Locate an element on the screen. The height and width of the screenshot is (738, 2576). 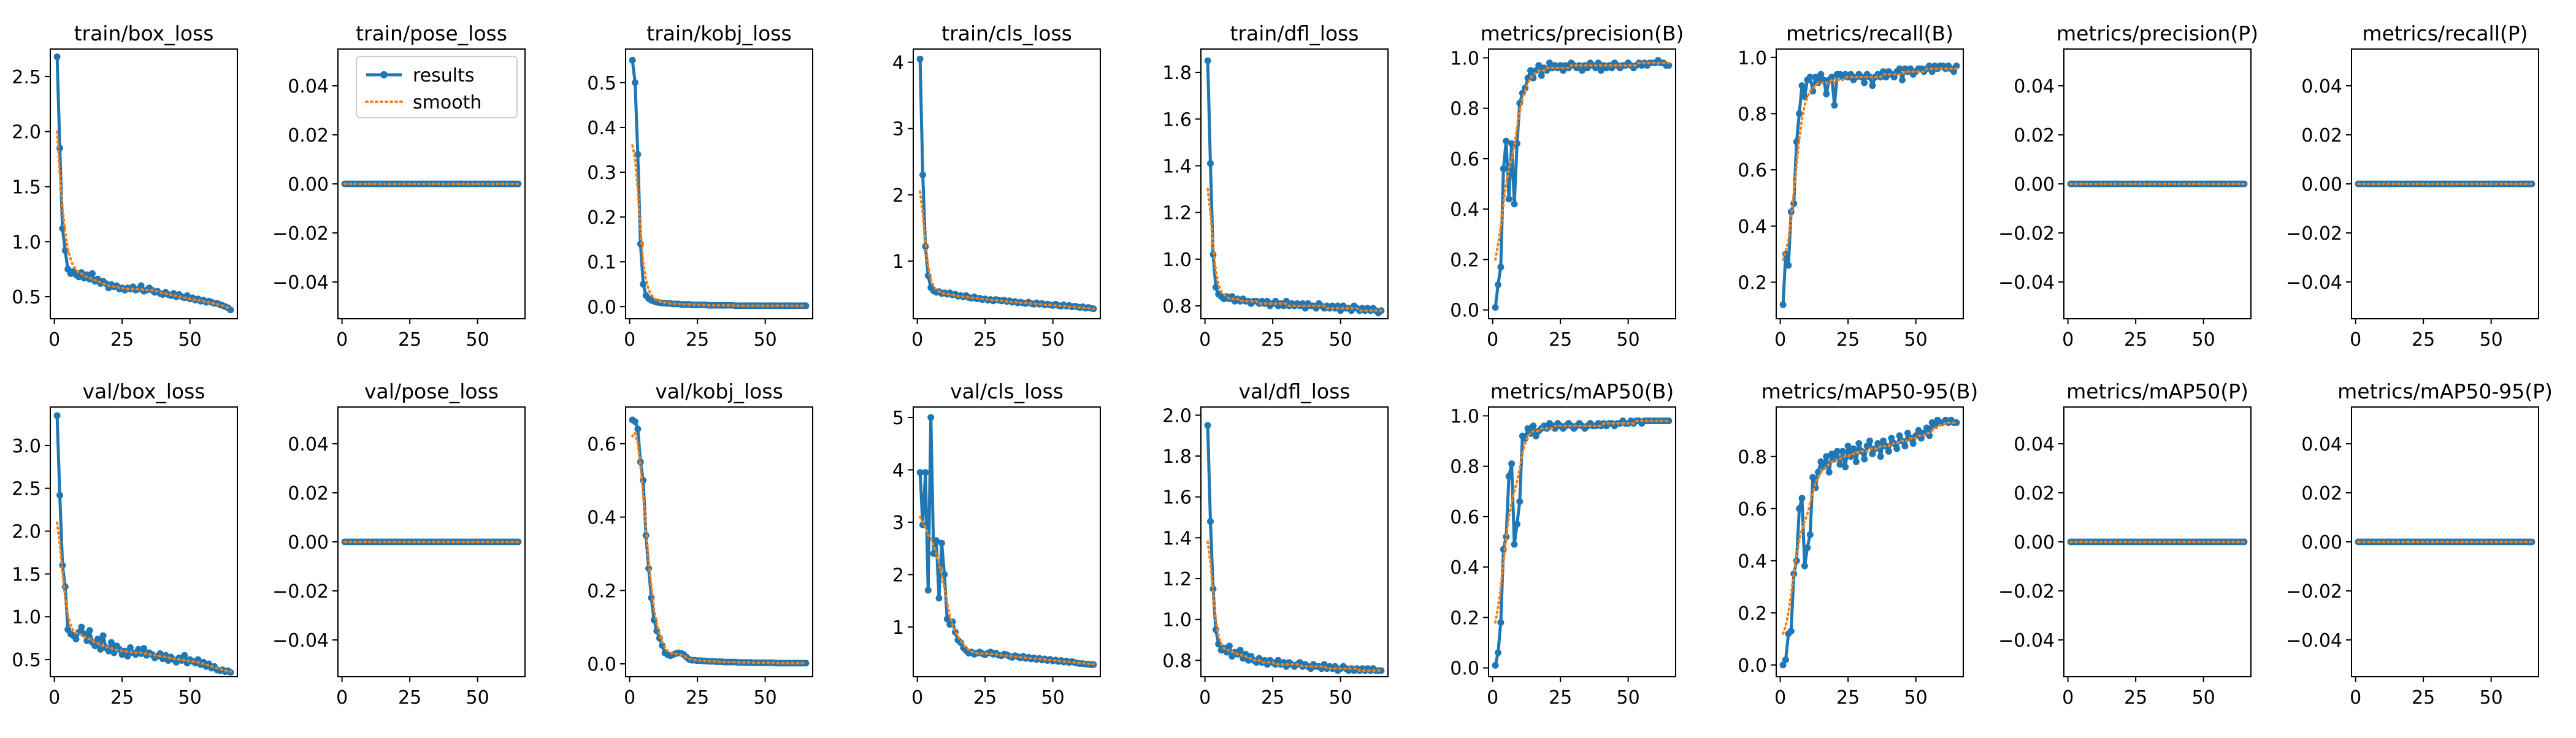
y-tick-label: 1 is located at coordinates (898, 628).